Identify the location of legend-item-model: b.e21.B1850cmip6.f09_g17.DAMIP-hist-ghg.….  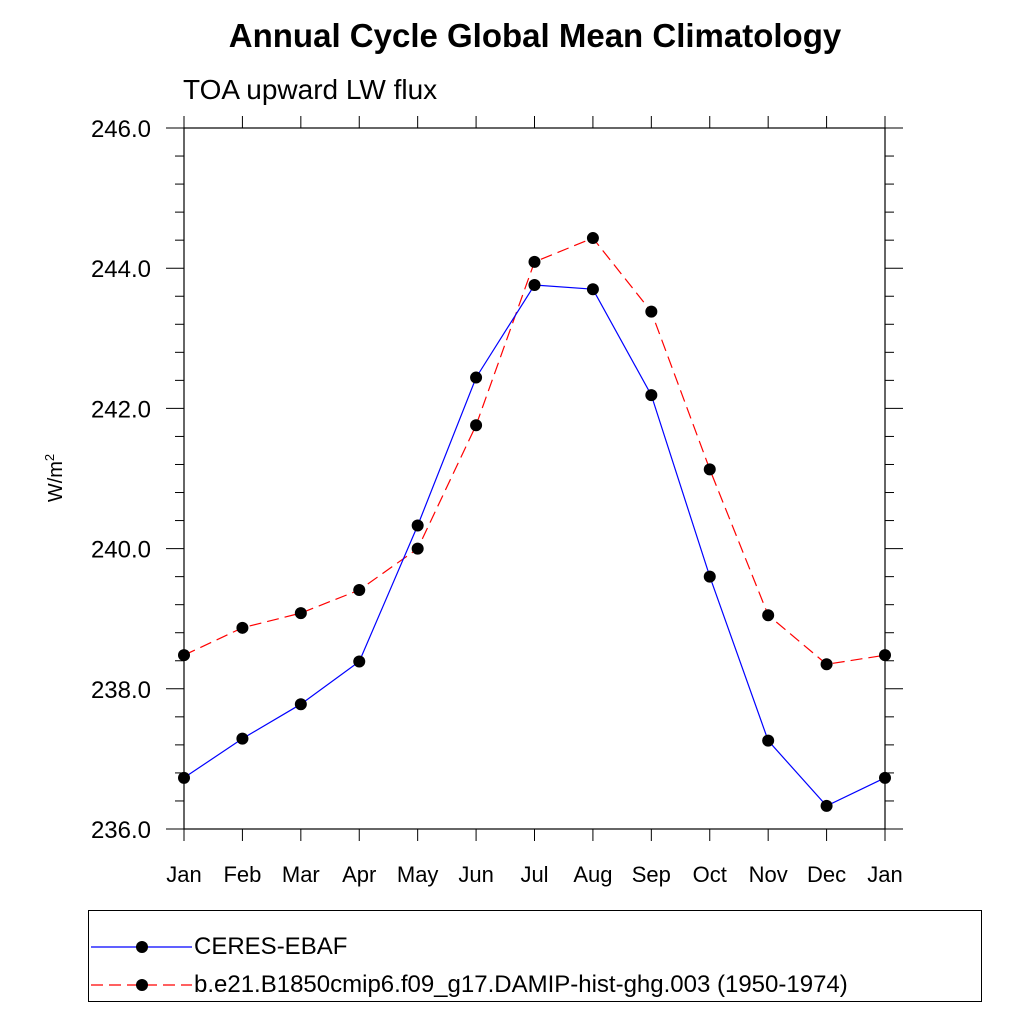
(468, 985).